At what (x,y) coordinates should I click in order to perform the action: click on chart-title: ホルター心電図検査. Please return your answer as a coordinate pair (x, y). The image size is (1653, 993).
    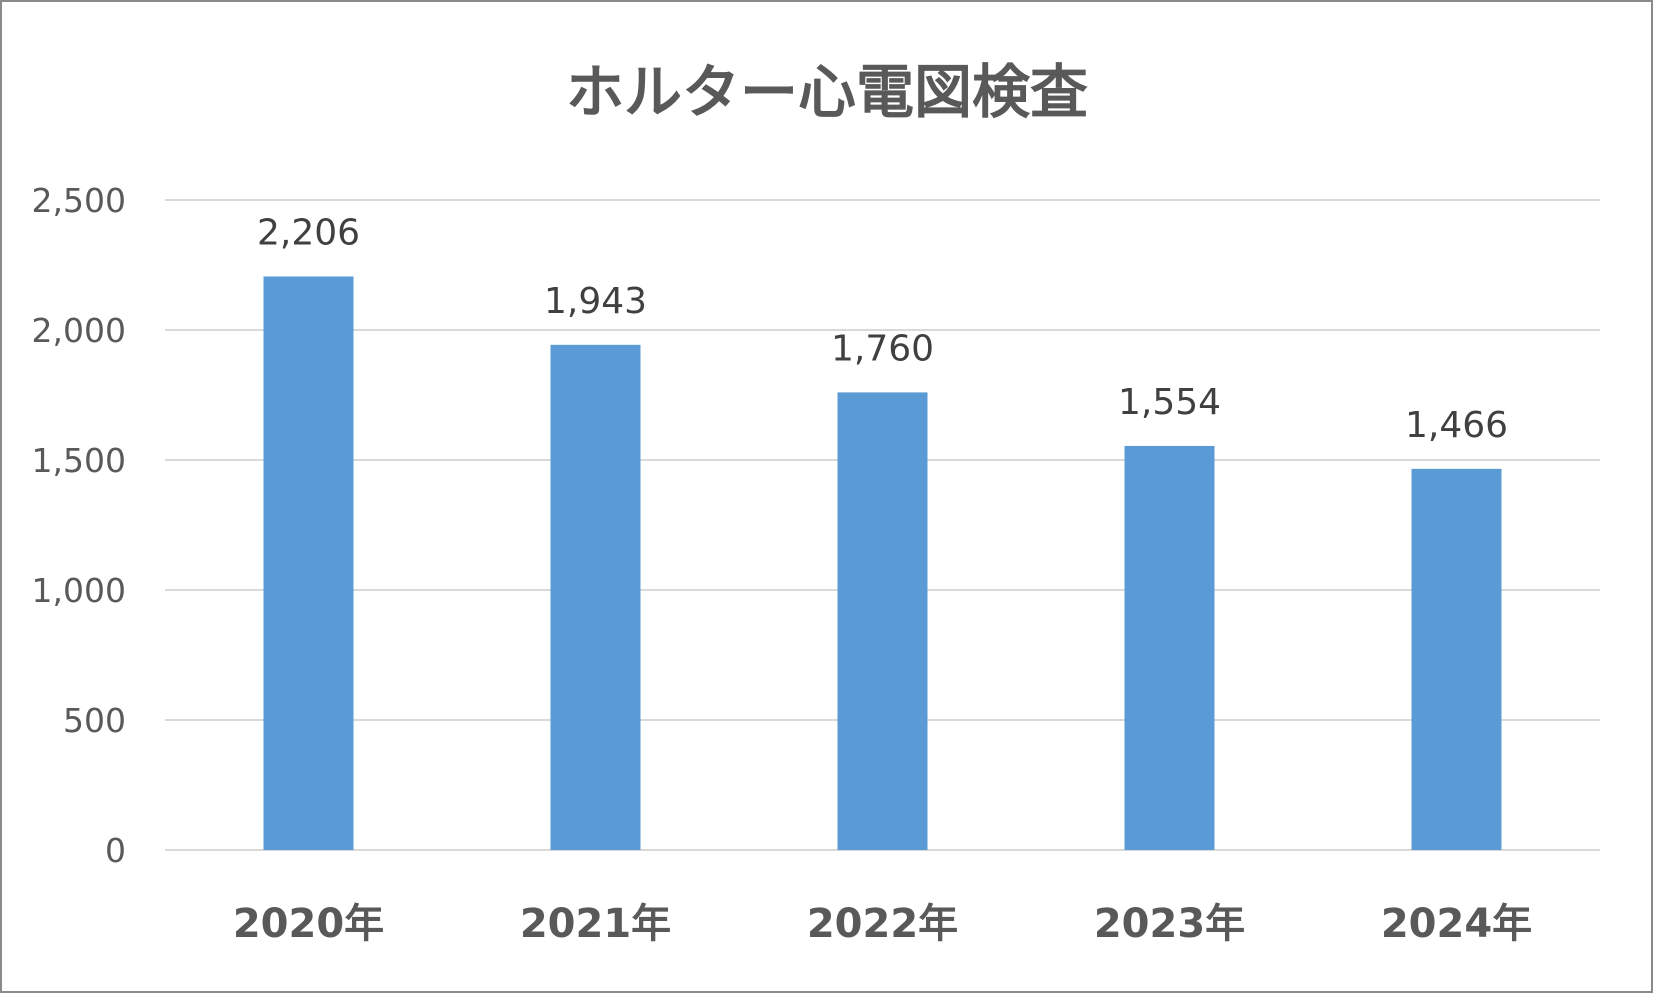
    Looking at the image, I should click on (827, 92).